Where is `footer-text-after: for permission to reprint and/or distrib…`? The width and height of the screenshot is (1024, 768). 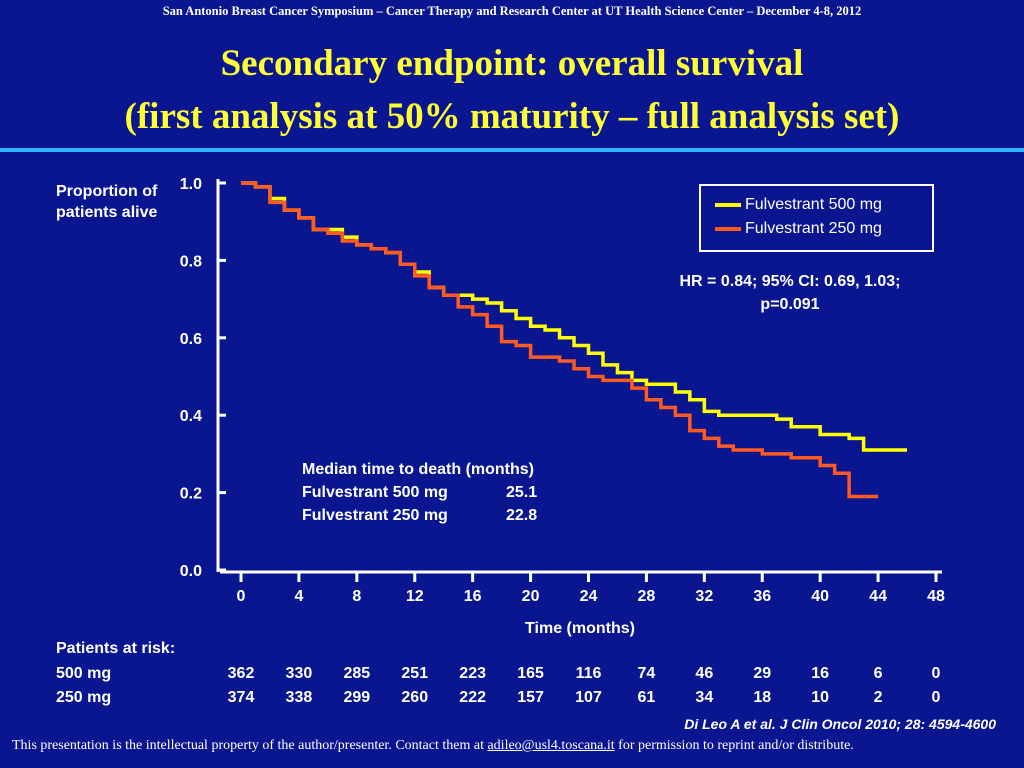 footer-text-after: for permission to reprint and/or distrib… is located at coordinates (734, 745).